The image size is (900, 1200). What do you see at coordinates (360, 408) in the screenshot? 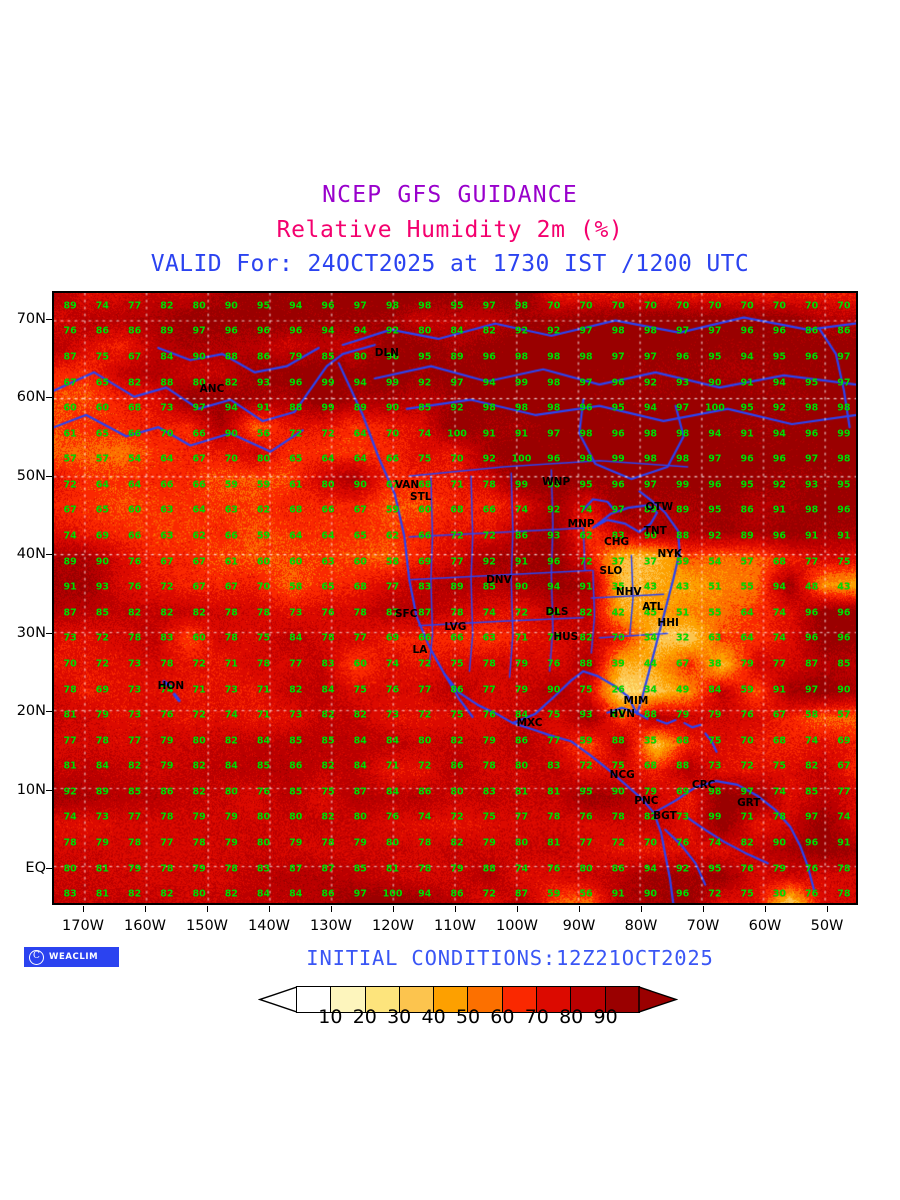
I see `grid-value-label: 89` at bounding box center [360, 408].